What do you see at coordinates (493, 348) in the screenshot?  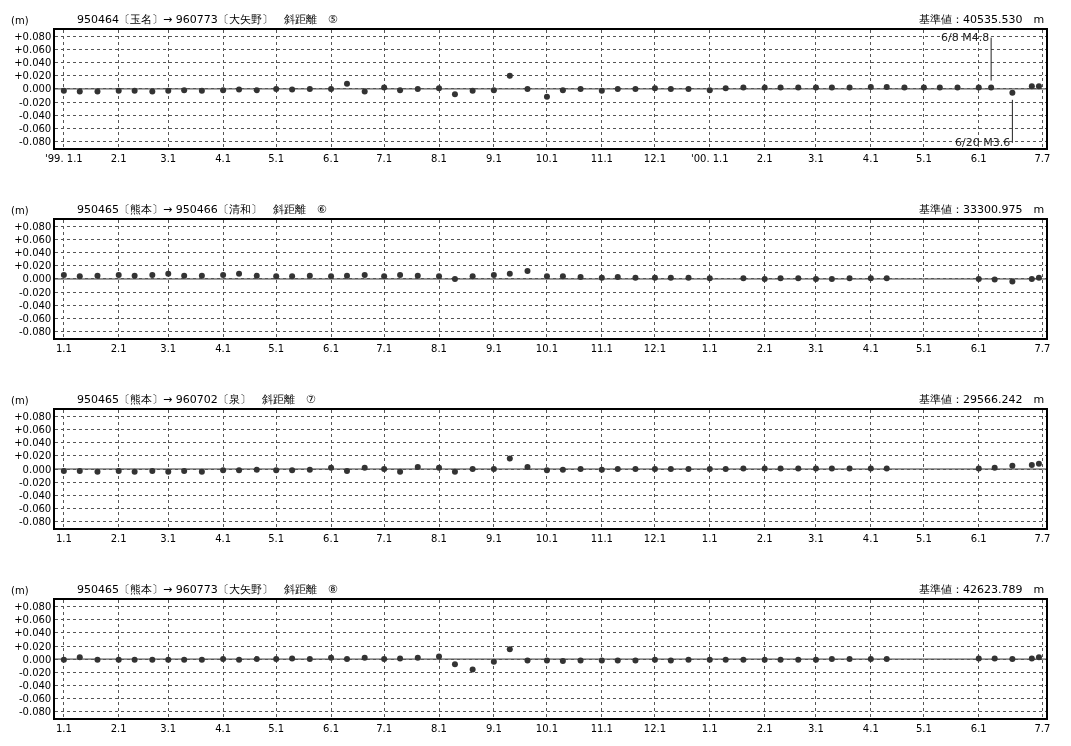 I see `x-tick-label: 9.1` at bounding box center [493, 348].